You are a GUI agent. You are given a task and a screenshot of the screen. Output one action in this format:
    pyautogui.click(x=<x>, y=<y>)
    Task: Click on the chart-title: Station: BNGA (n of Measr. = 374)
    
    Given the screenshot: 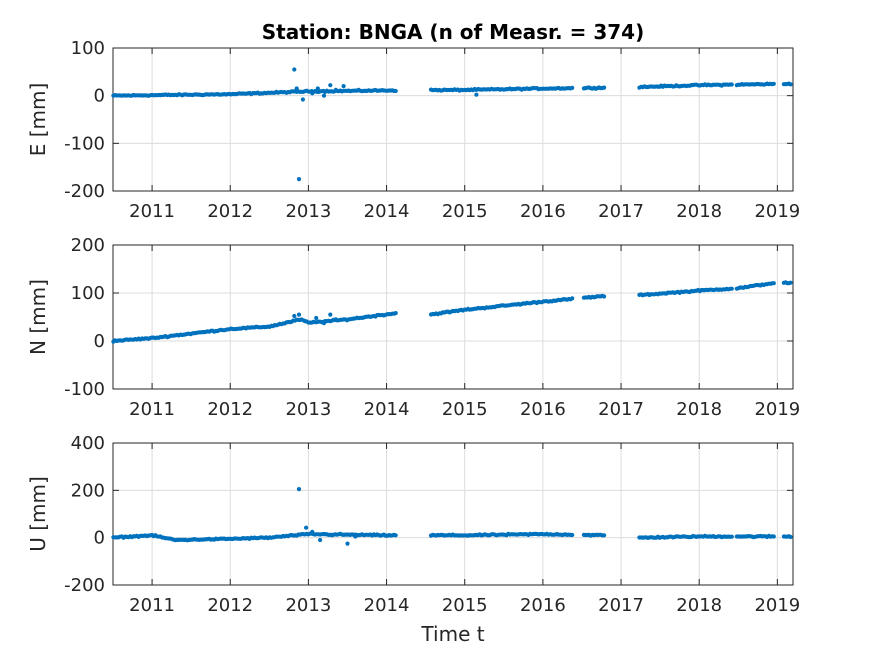 What is the action you would take?
    pyautogui.click(x=453, y=32)
    